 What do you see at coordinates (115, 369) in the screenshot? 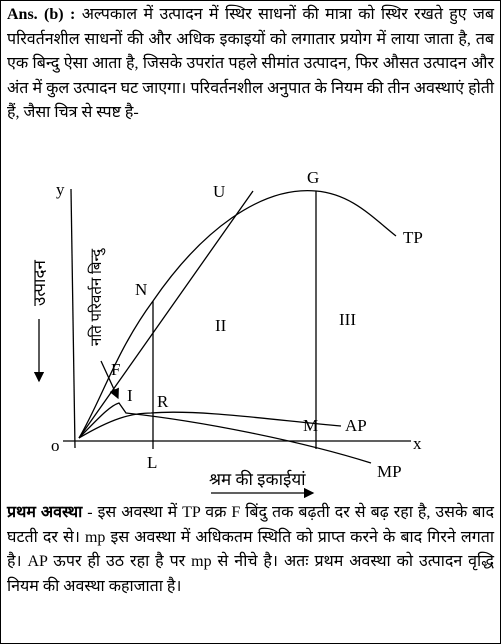
I see `point-label: F` at bounding box center [115, 369].